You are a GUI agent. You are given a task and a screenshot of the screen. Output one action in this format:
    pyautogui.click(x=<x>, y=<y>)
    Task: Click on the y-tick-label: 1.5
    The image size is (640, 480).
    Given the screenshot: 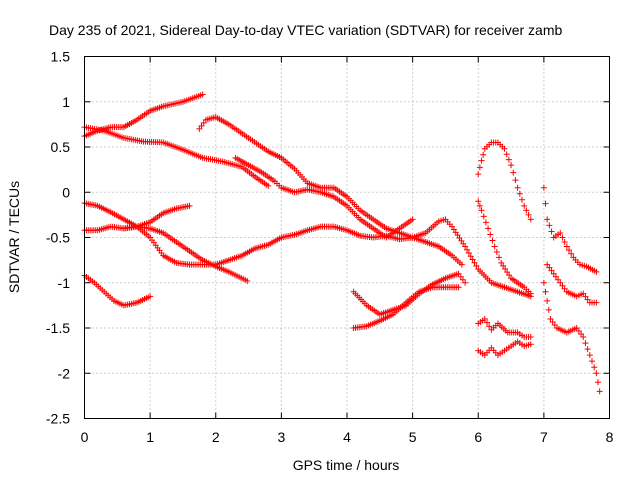 What is the action you would take?
    pyautogui.click(x=61, y=57)
    